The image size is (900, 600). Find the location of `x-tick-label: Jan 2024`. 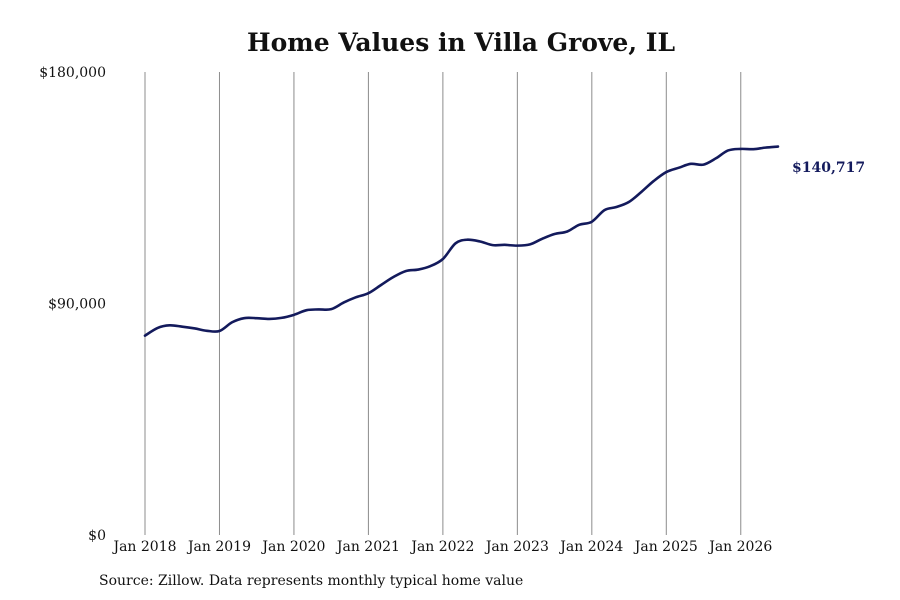

x-tick-label: Jan 2024 is located at coordinates (590, 547).